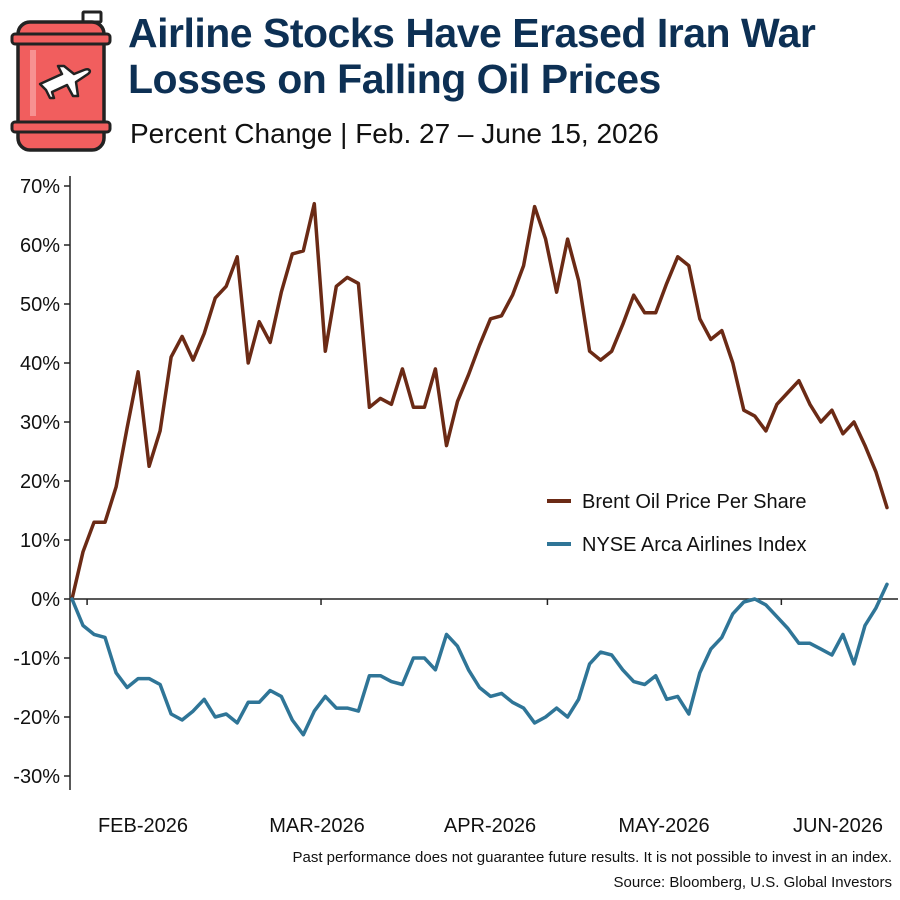  What do you see at coordinates (40, 305) in the screenshot?
I see `y-tick-label: 50%` at bounding box center [40, 305].